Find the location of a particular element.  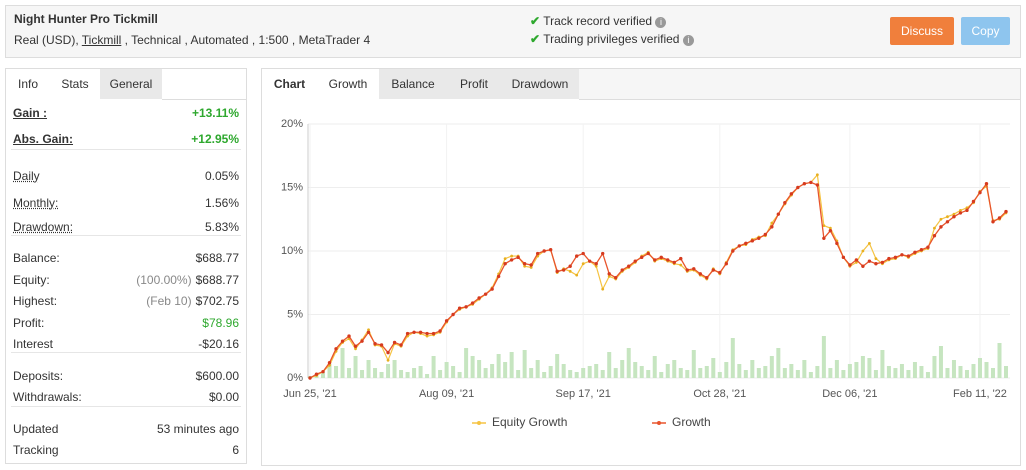

stat-value: -$20.16 is located at coordinates (218, 344).